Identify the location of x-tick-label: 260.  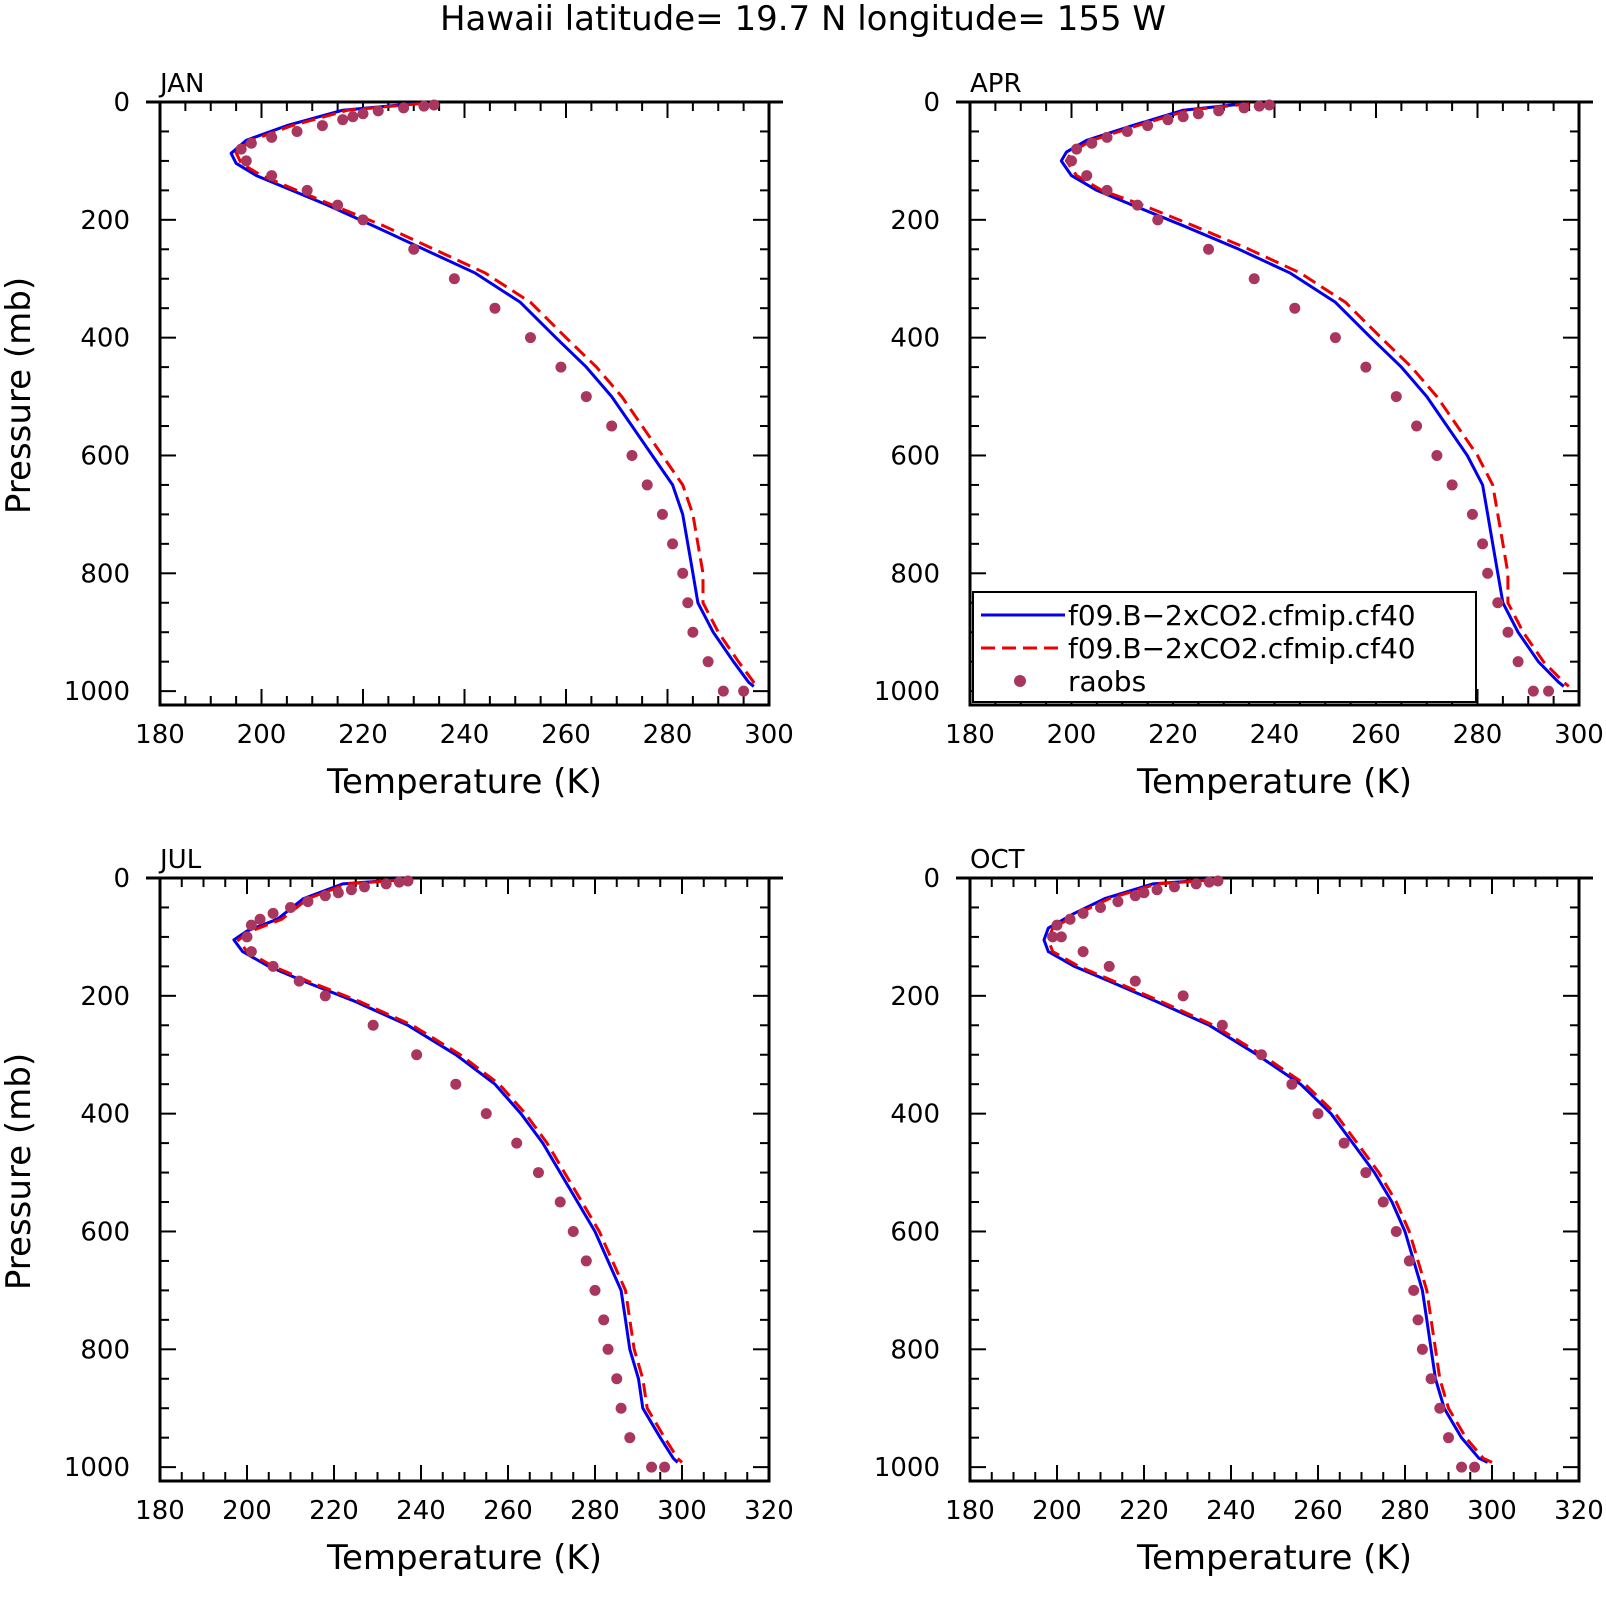
(566, 735).